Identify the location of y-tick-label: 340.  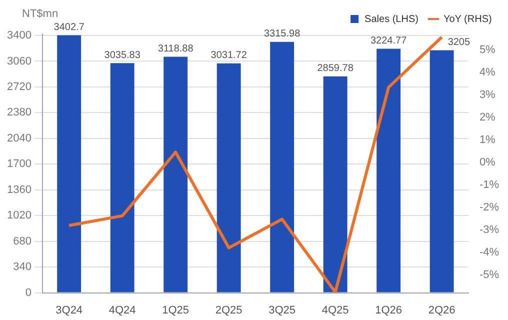
(22, 267).